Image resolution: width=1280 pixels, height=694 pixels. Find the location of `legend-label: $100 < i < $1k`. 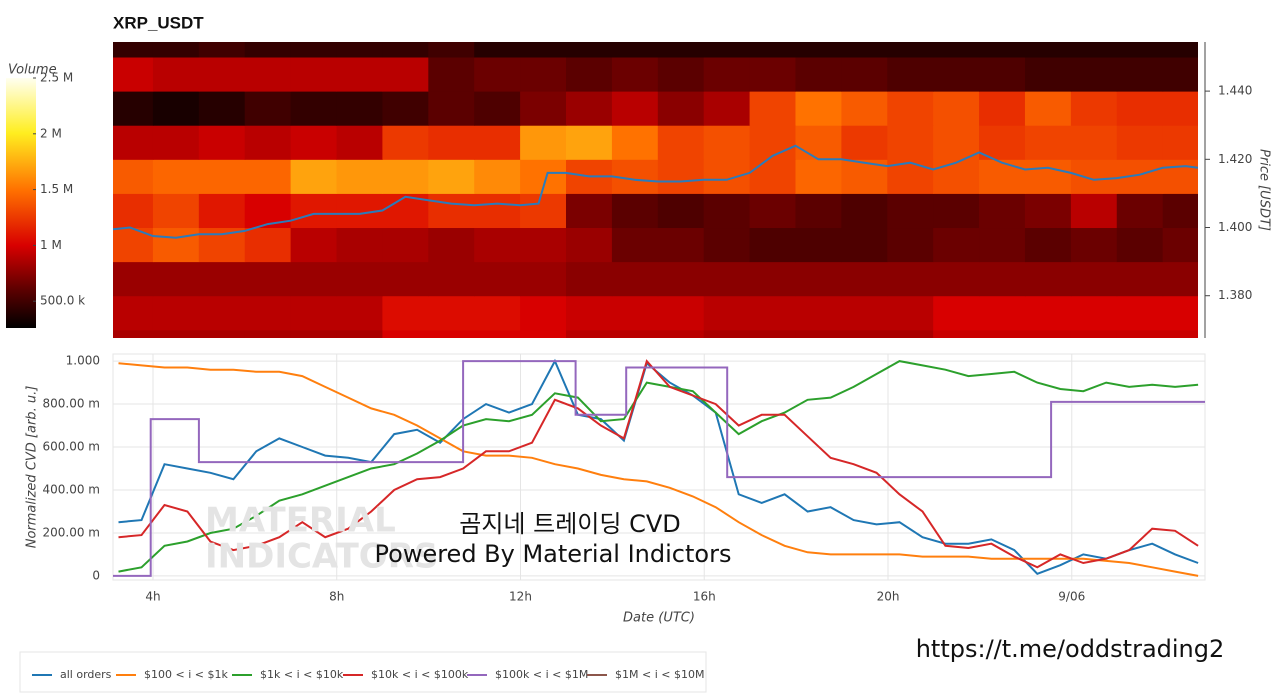

legend-label: $100 < i < $1k is located at coordinates (186, 674).